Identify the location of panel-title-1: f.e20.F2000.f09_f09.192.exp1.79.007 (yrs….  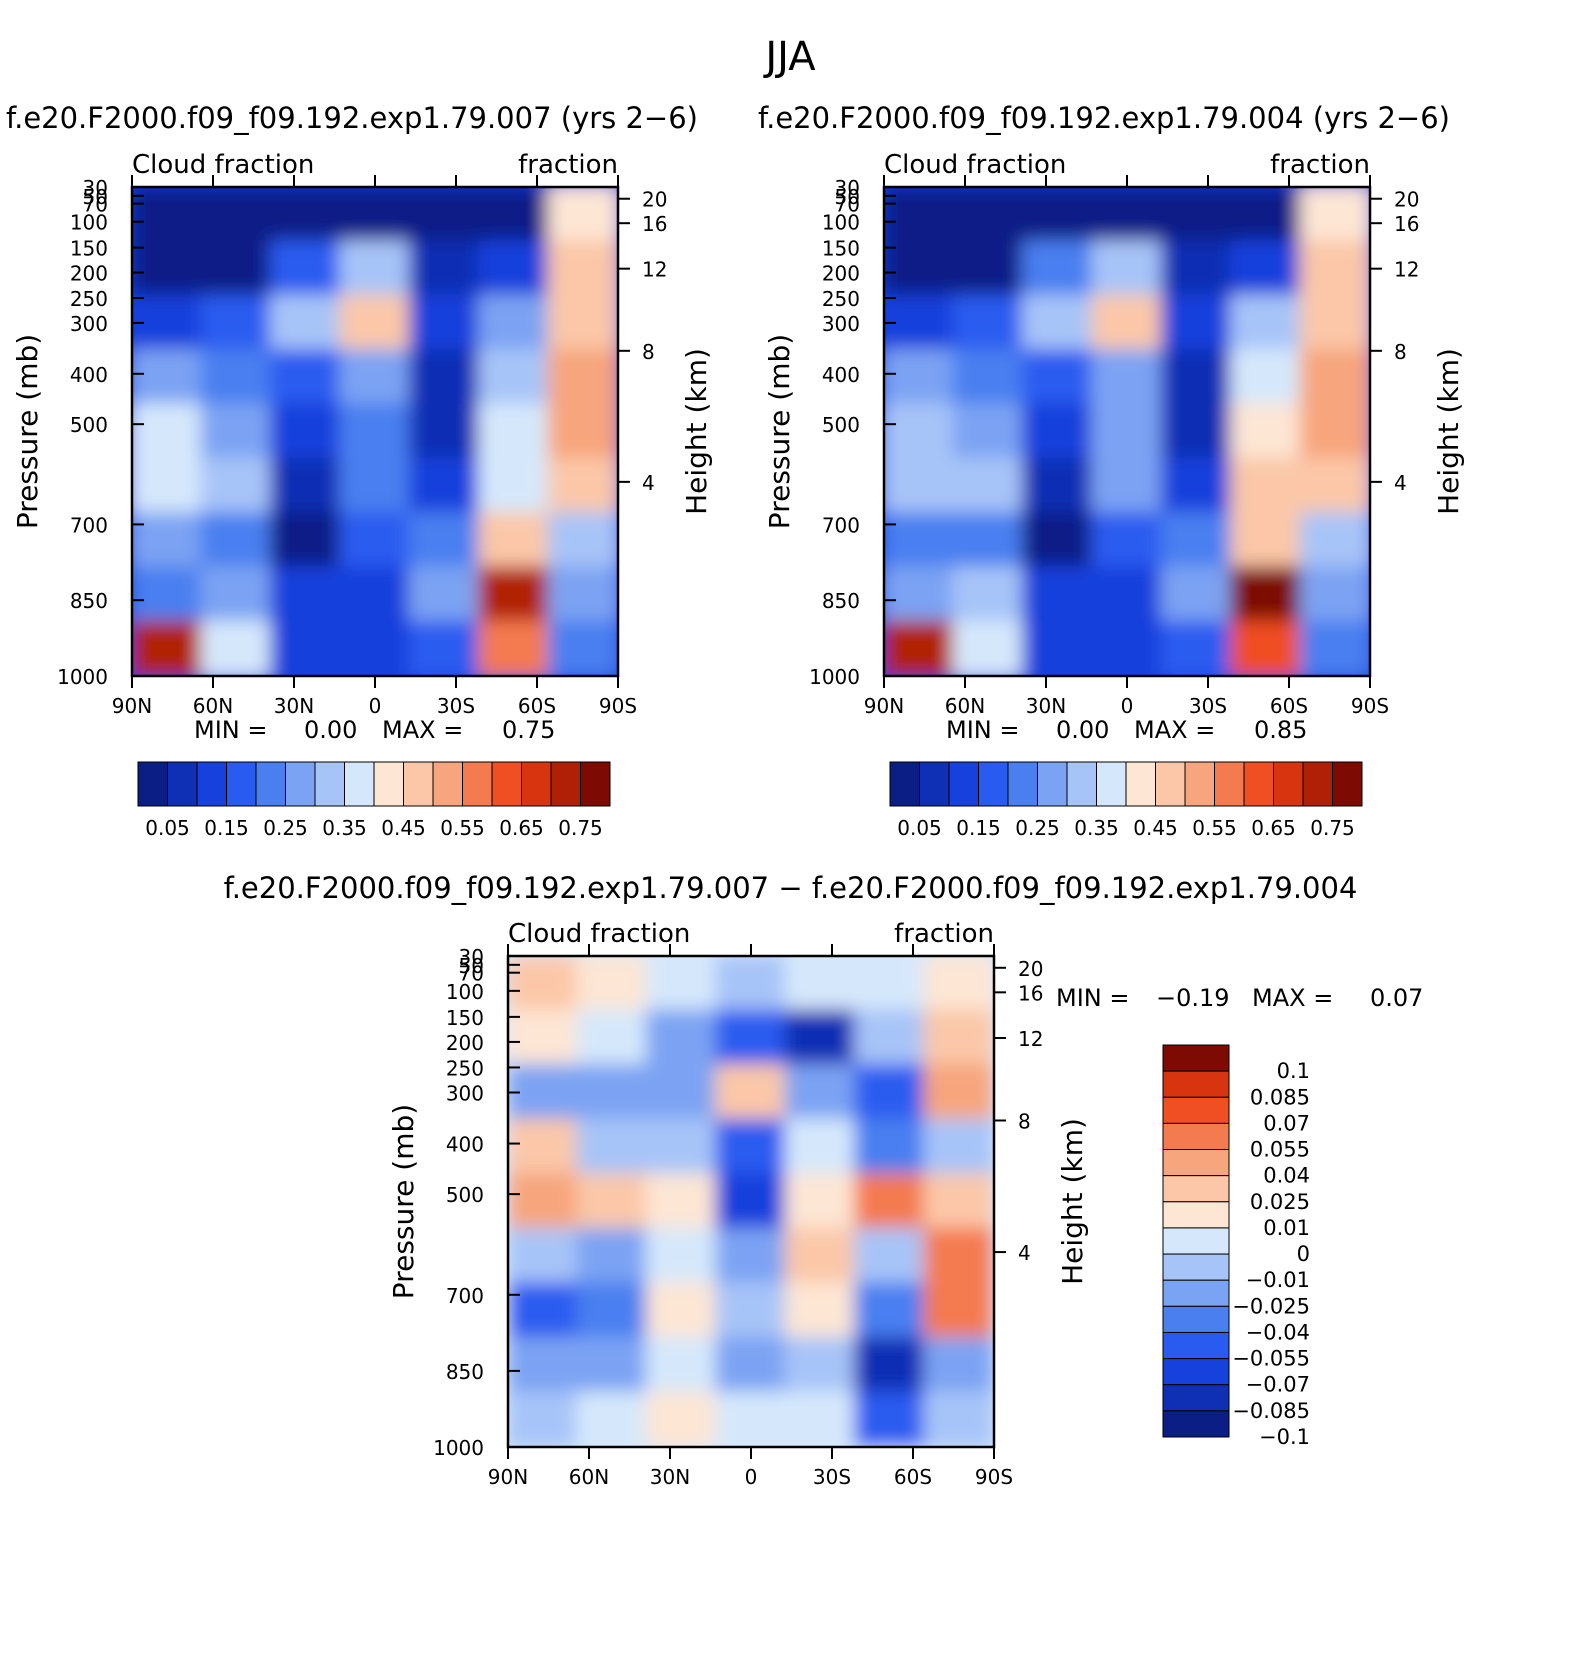
(352, 118).